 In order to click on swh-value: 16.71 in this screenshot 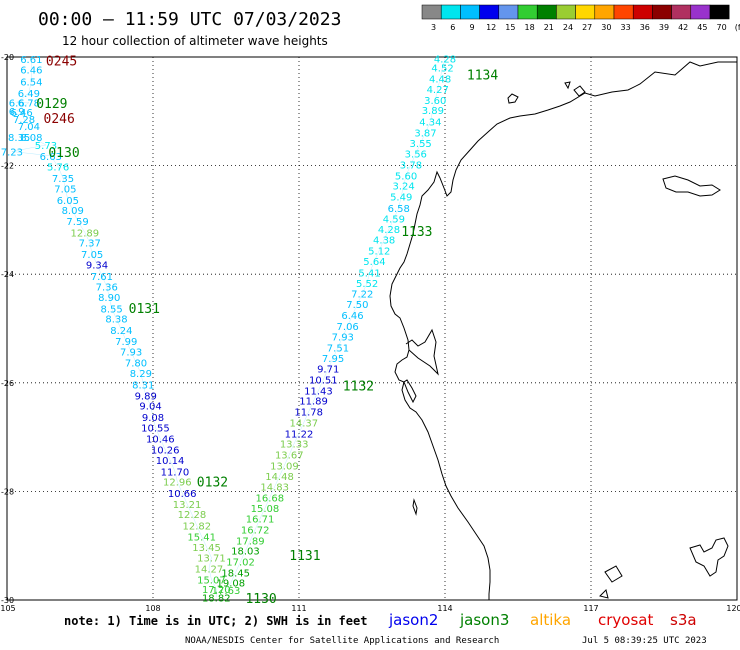, I will do `click(260, 520)`.